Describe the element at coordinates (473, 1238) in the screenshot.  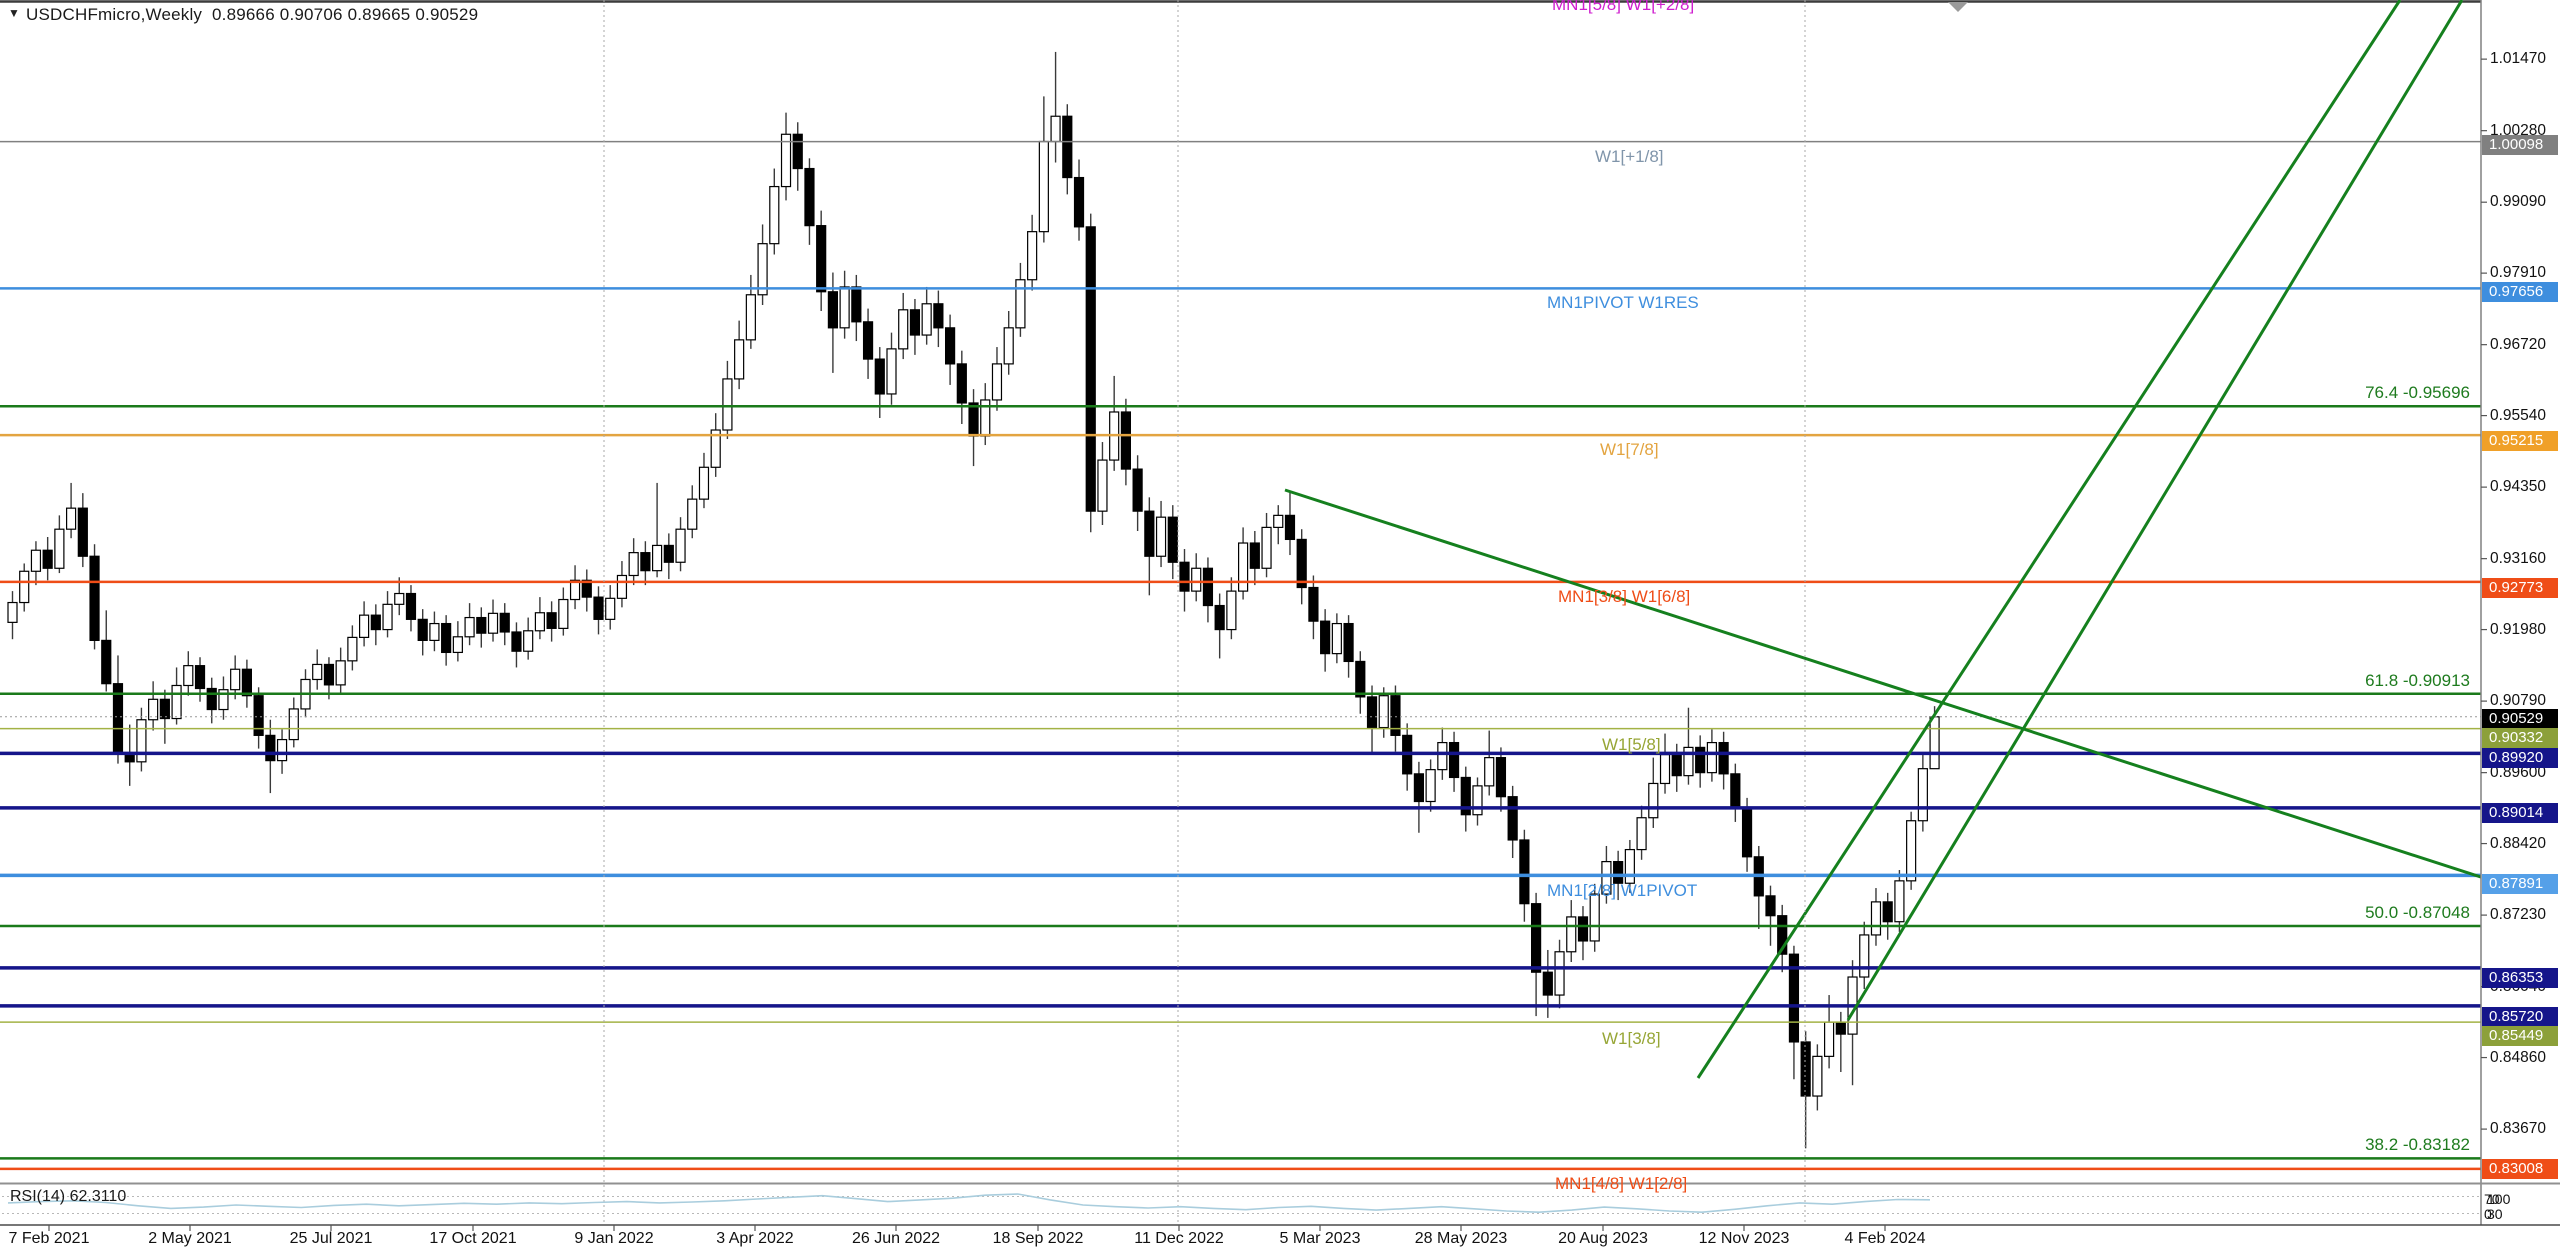
I see `time-axis-label: 17 Oct 2021` at that location.